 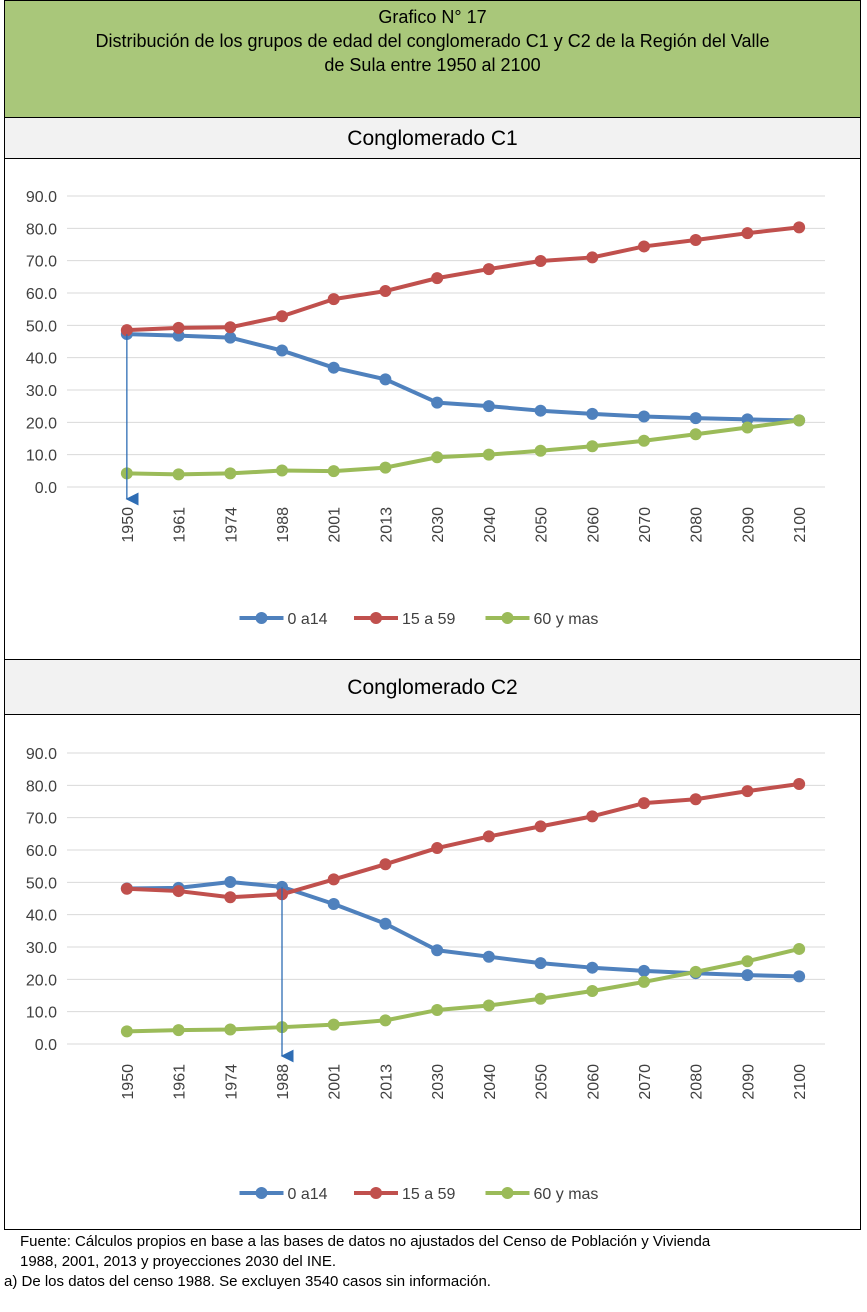 I want to click on header-title: Grafico N° 17, so click(x=432, y=17).